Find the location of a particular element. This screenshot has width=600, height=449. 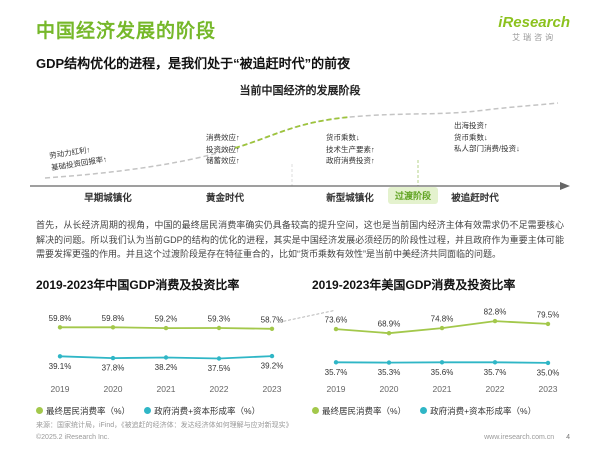

svg-text: 35.0% is located at coordinates (548, 372).